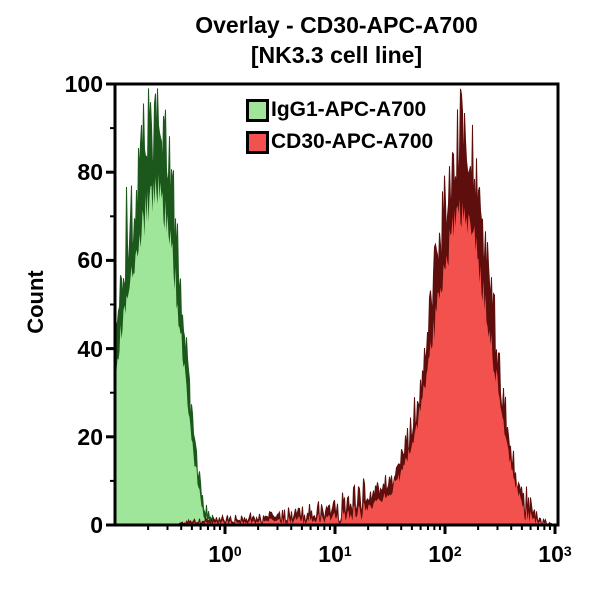  I want to click on chart-title-line2: [NK3.3 cell line], so click(336, 55).